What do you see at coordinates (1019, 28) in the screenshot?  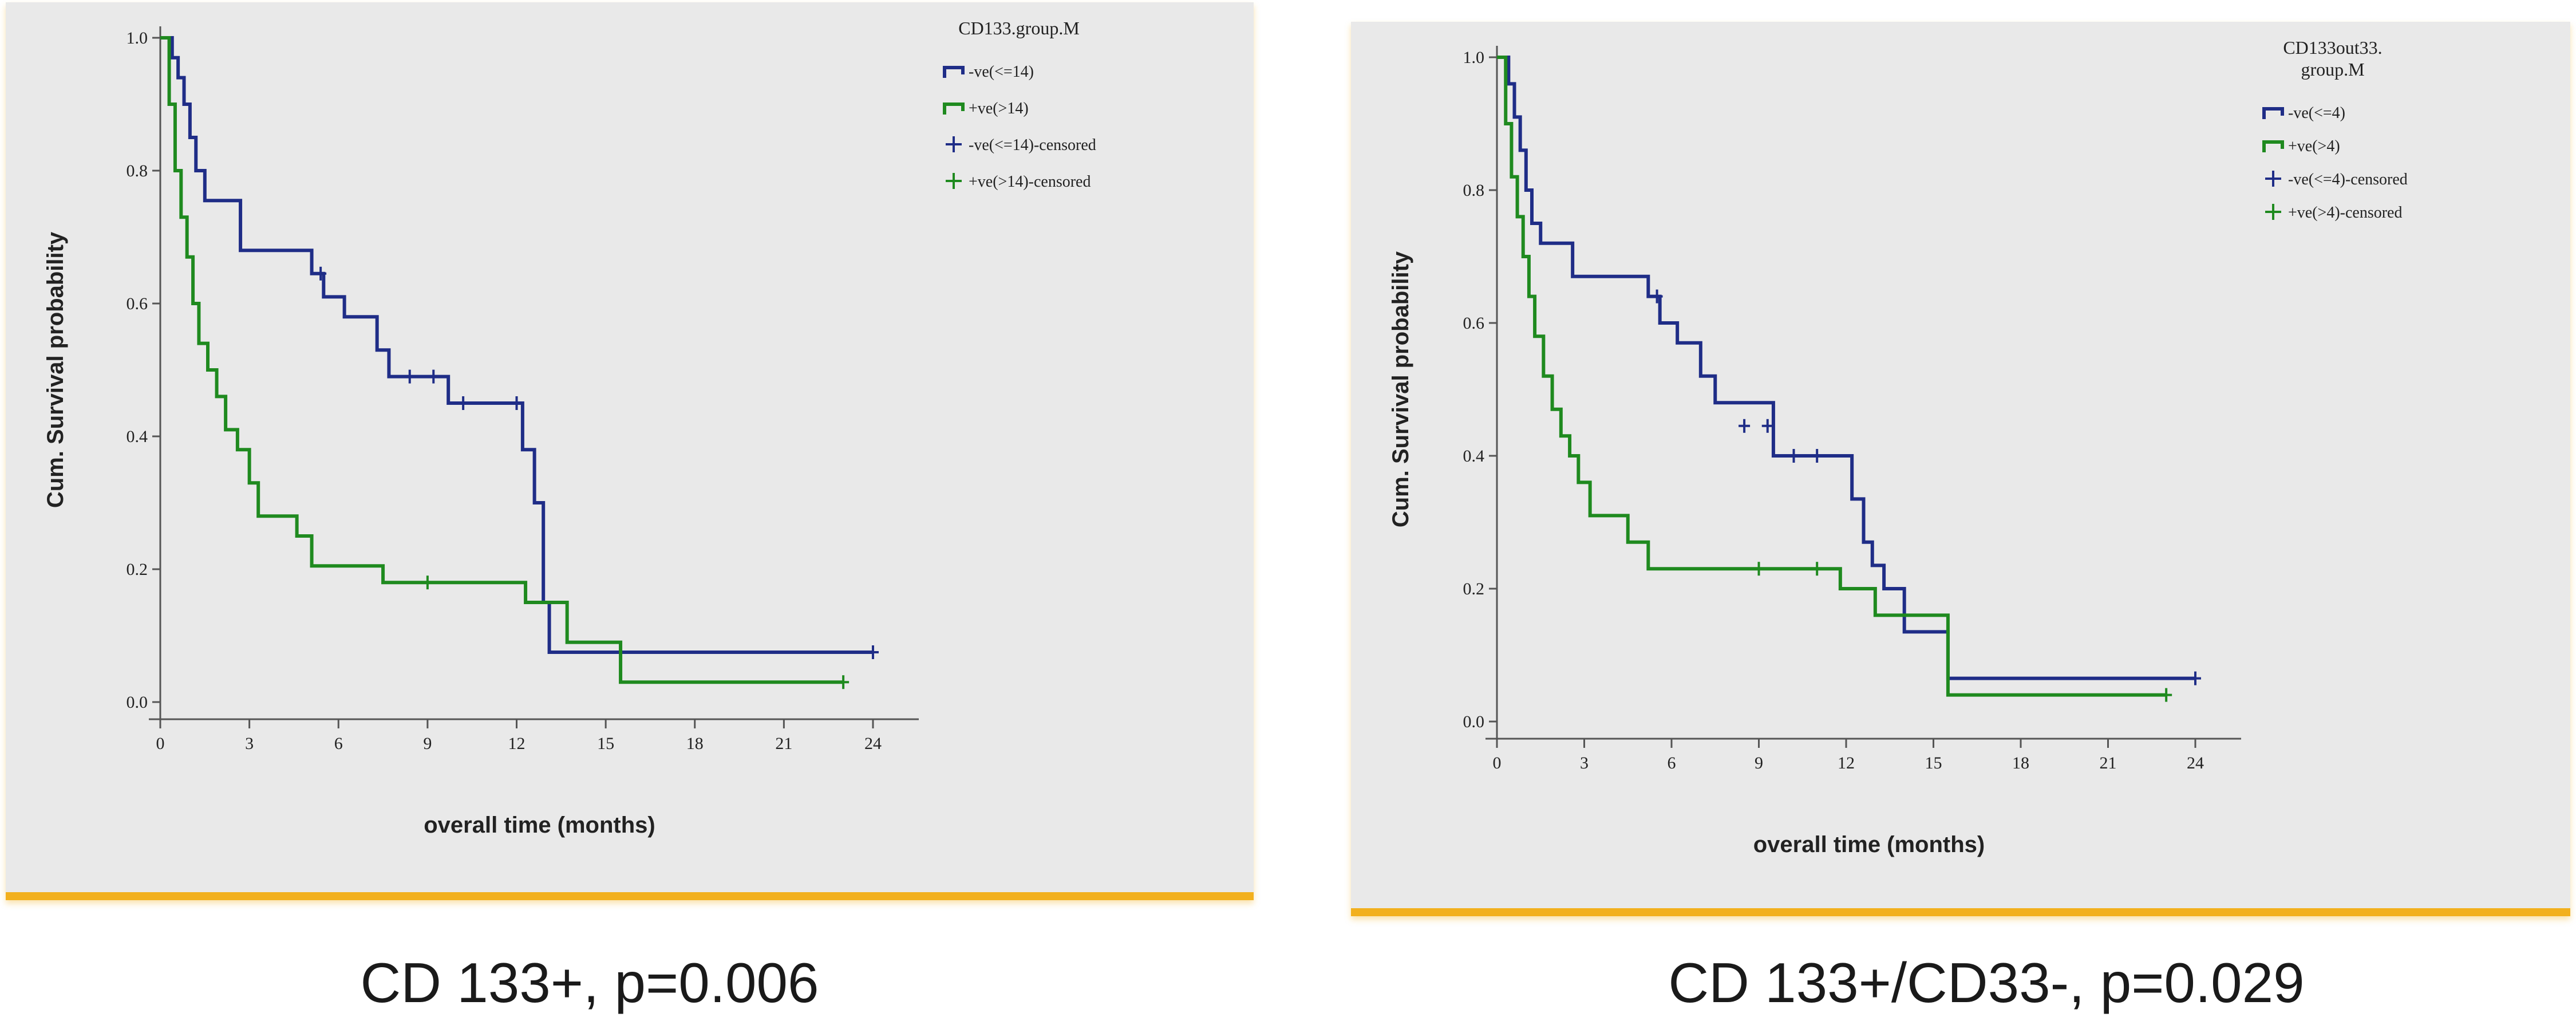 I see `legend-title: CD133.group.M` at bounding box center [1019, 28].